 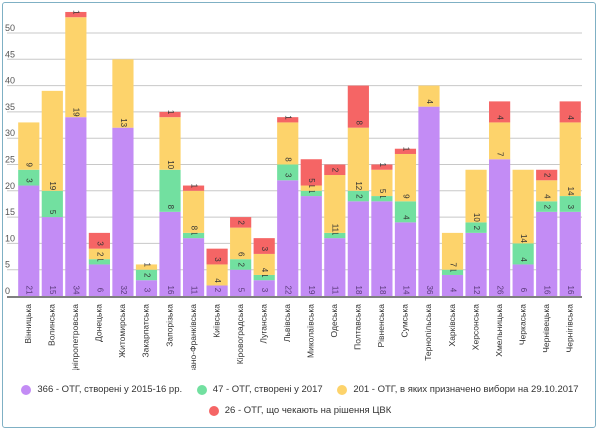 What do you see at coordinates (76, 290) in the screenshot?
I see `bar-data-label: 34` at bounding box center [76, 290].